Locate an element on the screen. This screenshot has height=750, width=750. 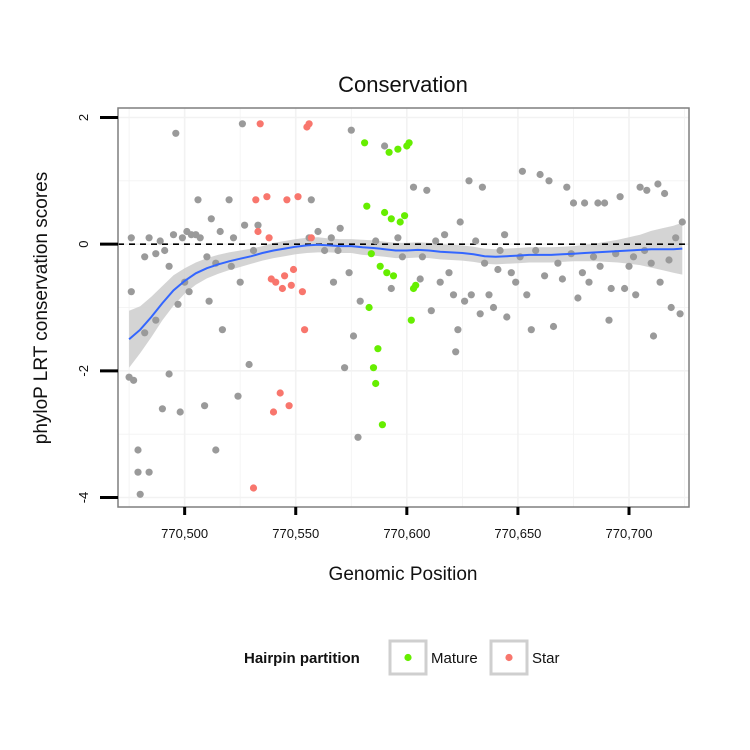
x-tick-label: 770,500 is located at coordinates (184, 533).